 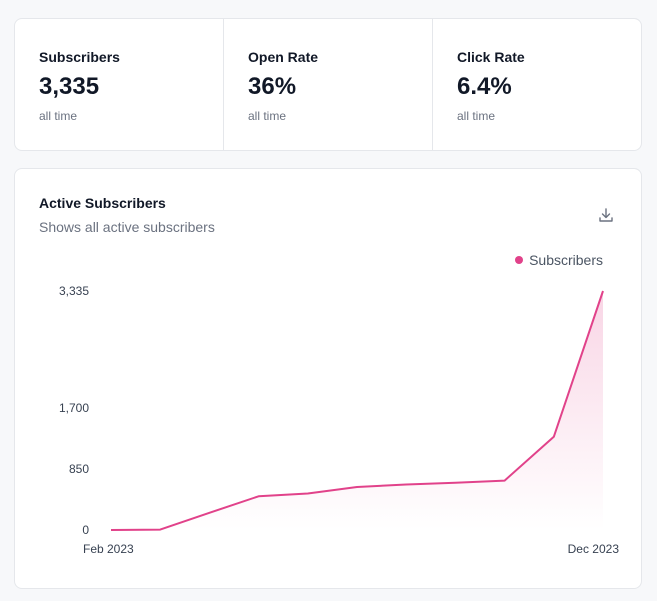 What do you see at coordinates (79, 469) in the screenshot?
I see `y-tick-label: 850` at bounding box center [79, 469].